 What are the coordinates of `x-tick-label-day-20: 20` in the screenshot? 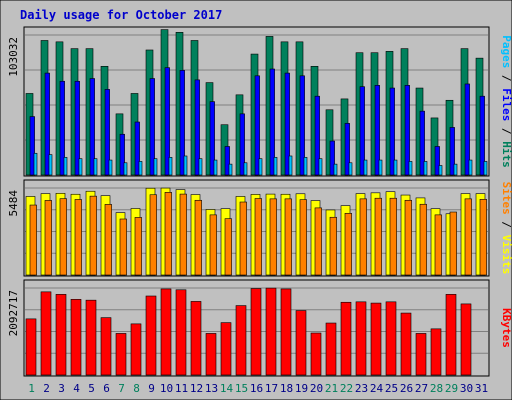 It's located at (316, 388).